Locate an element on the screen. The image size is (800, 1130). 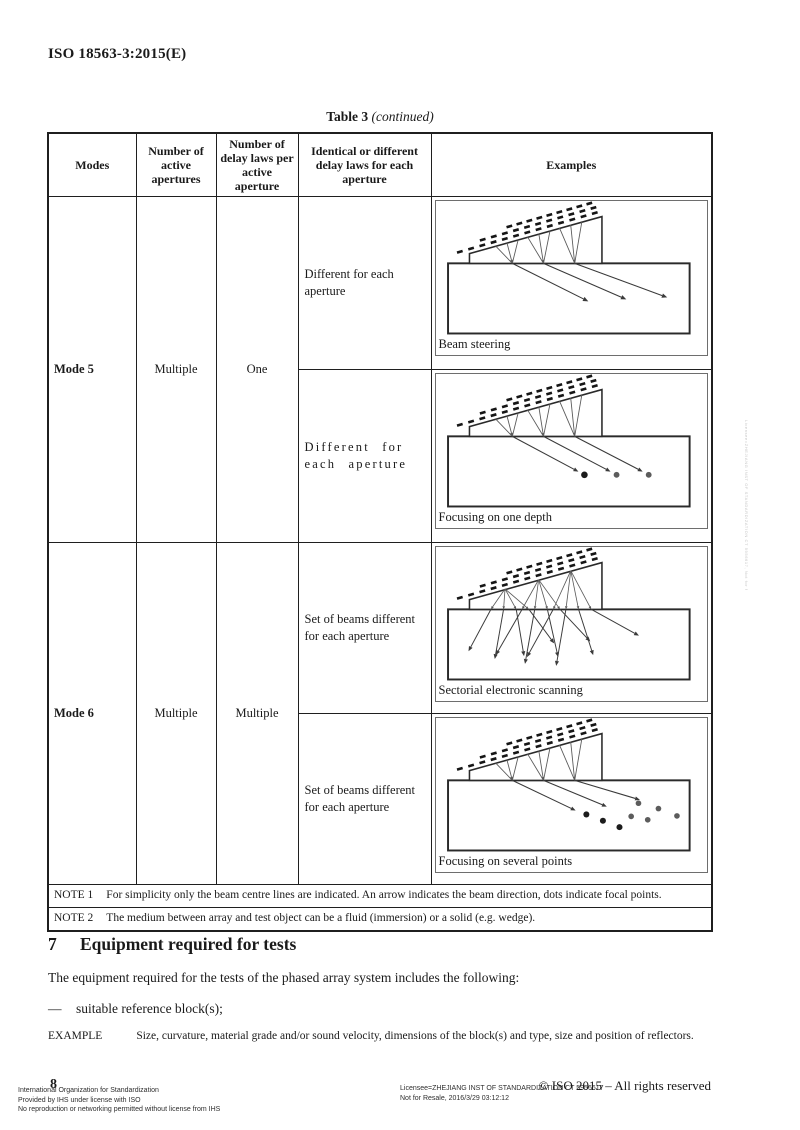
mode6-sub1-desc: Set of beams different for each aperture is located at coordinates (364, 628).